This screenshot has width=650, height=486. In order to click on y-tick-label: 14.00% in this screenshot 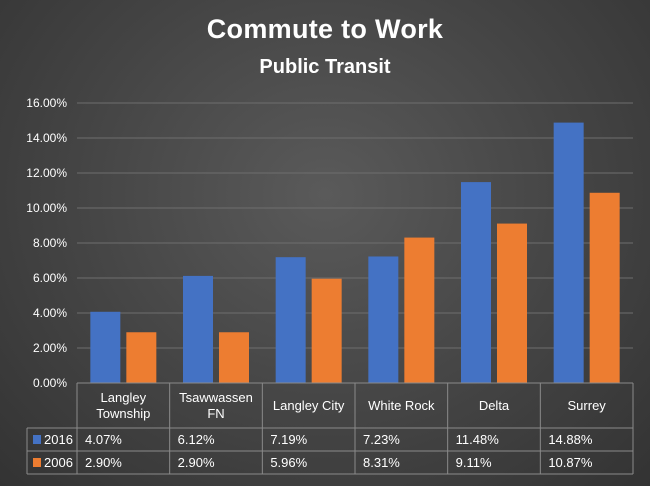, I will do `click(46, 138)`.